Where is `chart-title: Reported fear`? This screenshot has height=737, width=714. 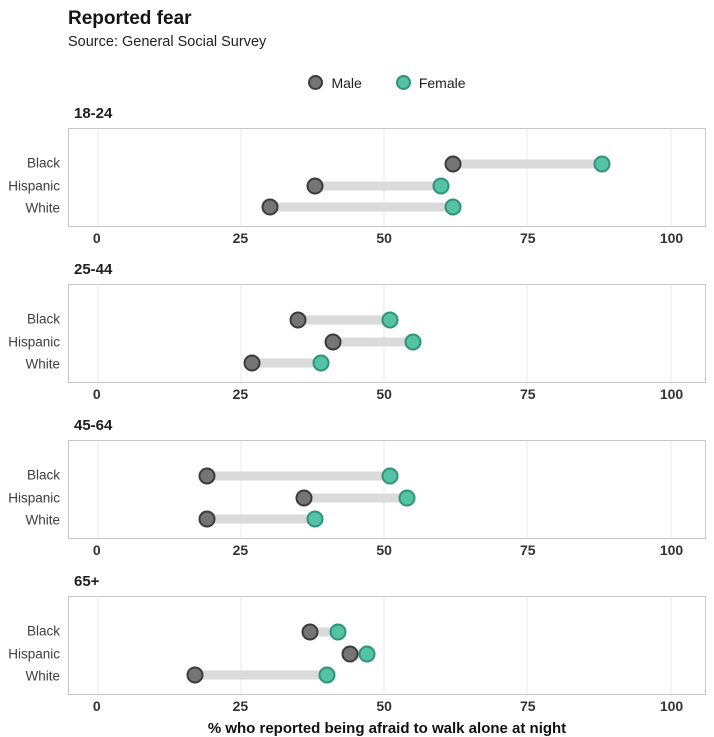 chart-title: Reported fear is located at coordinates (130, 18).